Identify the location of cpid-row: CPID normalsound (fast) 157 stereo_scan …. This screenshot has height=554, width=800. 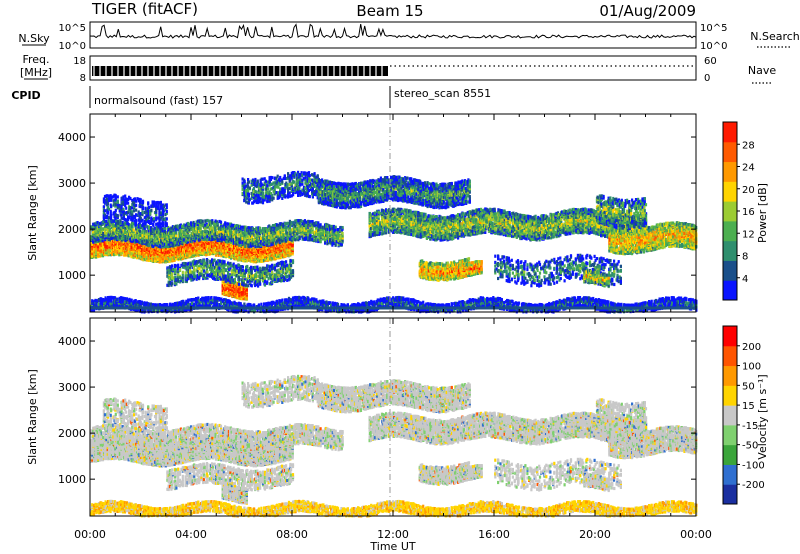
(251, 97).